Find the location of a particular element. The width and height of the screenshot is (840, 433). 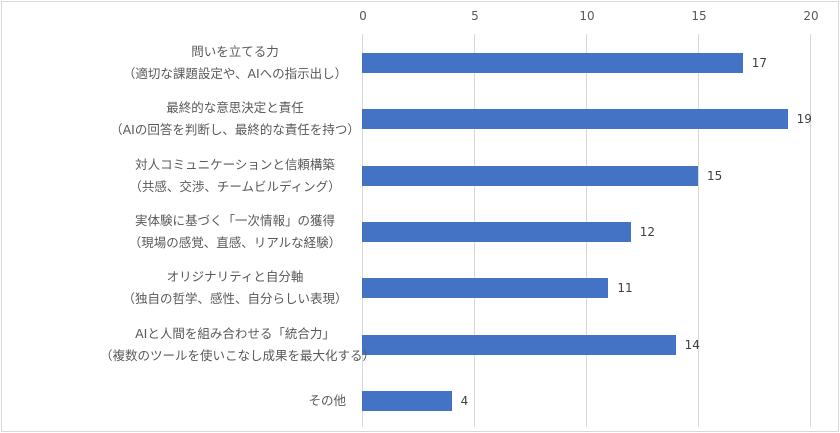

category-label: AIと人間を組み合わせる「統合力」 （複数のツールを使いこなし成果を最大化する） is located at coordinates (238, 345).